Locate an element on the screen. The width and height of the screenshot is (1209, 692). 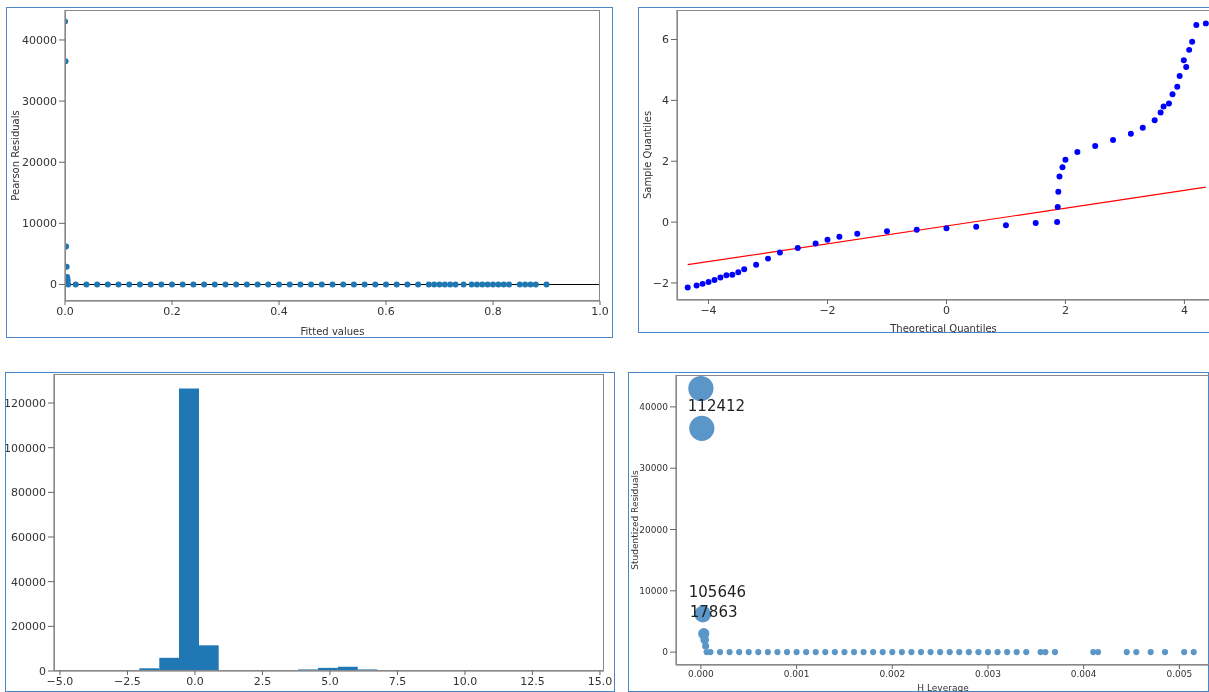
x-tick-label: 0.005 is located at coordinates (1179, 674).